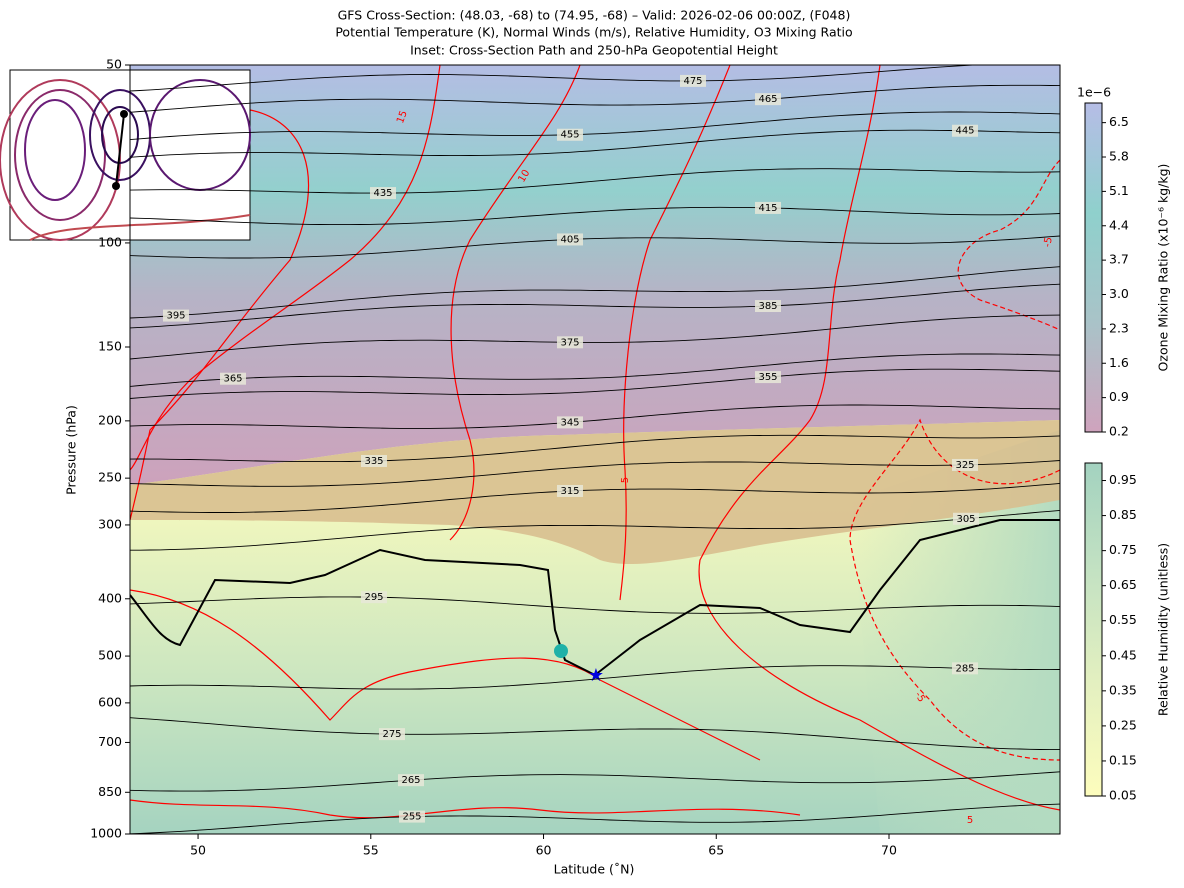 This screenshot has height=888, width=1184. I want to click on colorbar-tick-label: 2.3, so click(1119, 327).